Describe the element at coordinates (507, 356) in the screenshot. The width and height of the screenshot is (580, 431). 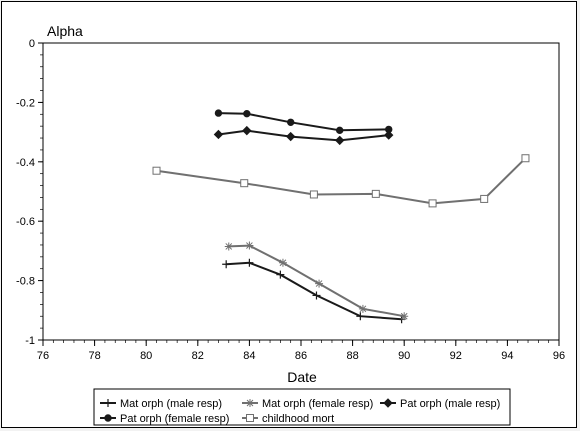
I see `x-tick-label: 94` at that location.